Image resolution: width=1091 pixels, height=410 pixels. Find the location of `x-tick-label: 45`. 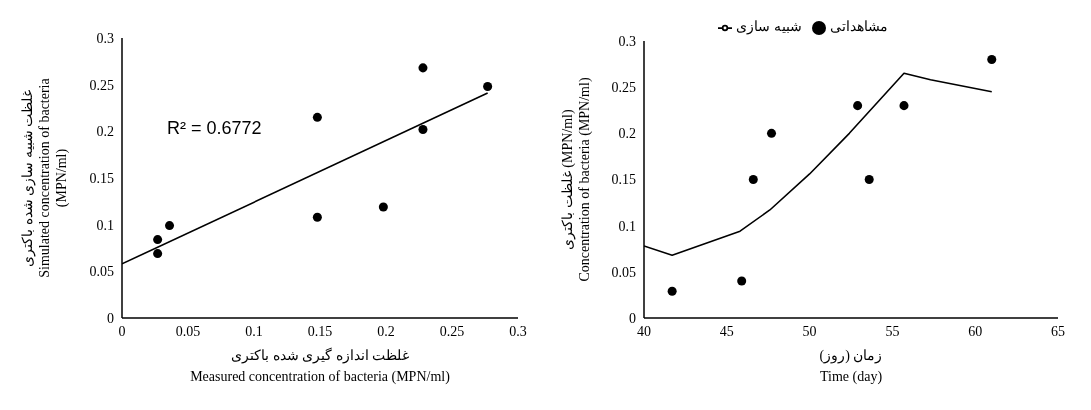

x-tick-label: 45 is located at coordinates (726, 331).